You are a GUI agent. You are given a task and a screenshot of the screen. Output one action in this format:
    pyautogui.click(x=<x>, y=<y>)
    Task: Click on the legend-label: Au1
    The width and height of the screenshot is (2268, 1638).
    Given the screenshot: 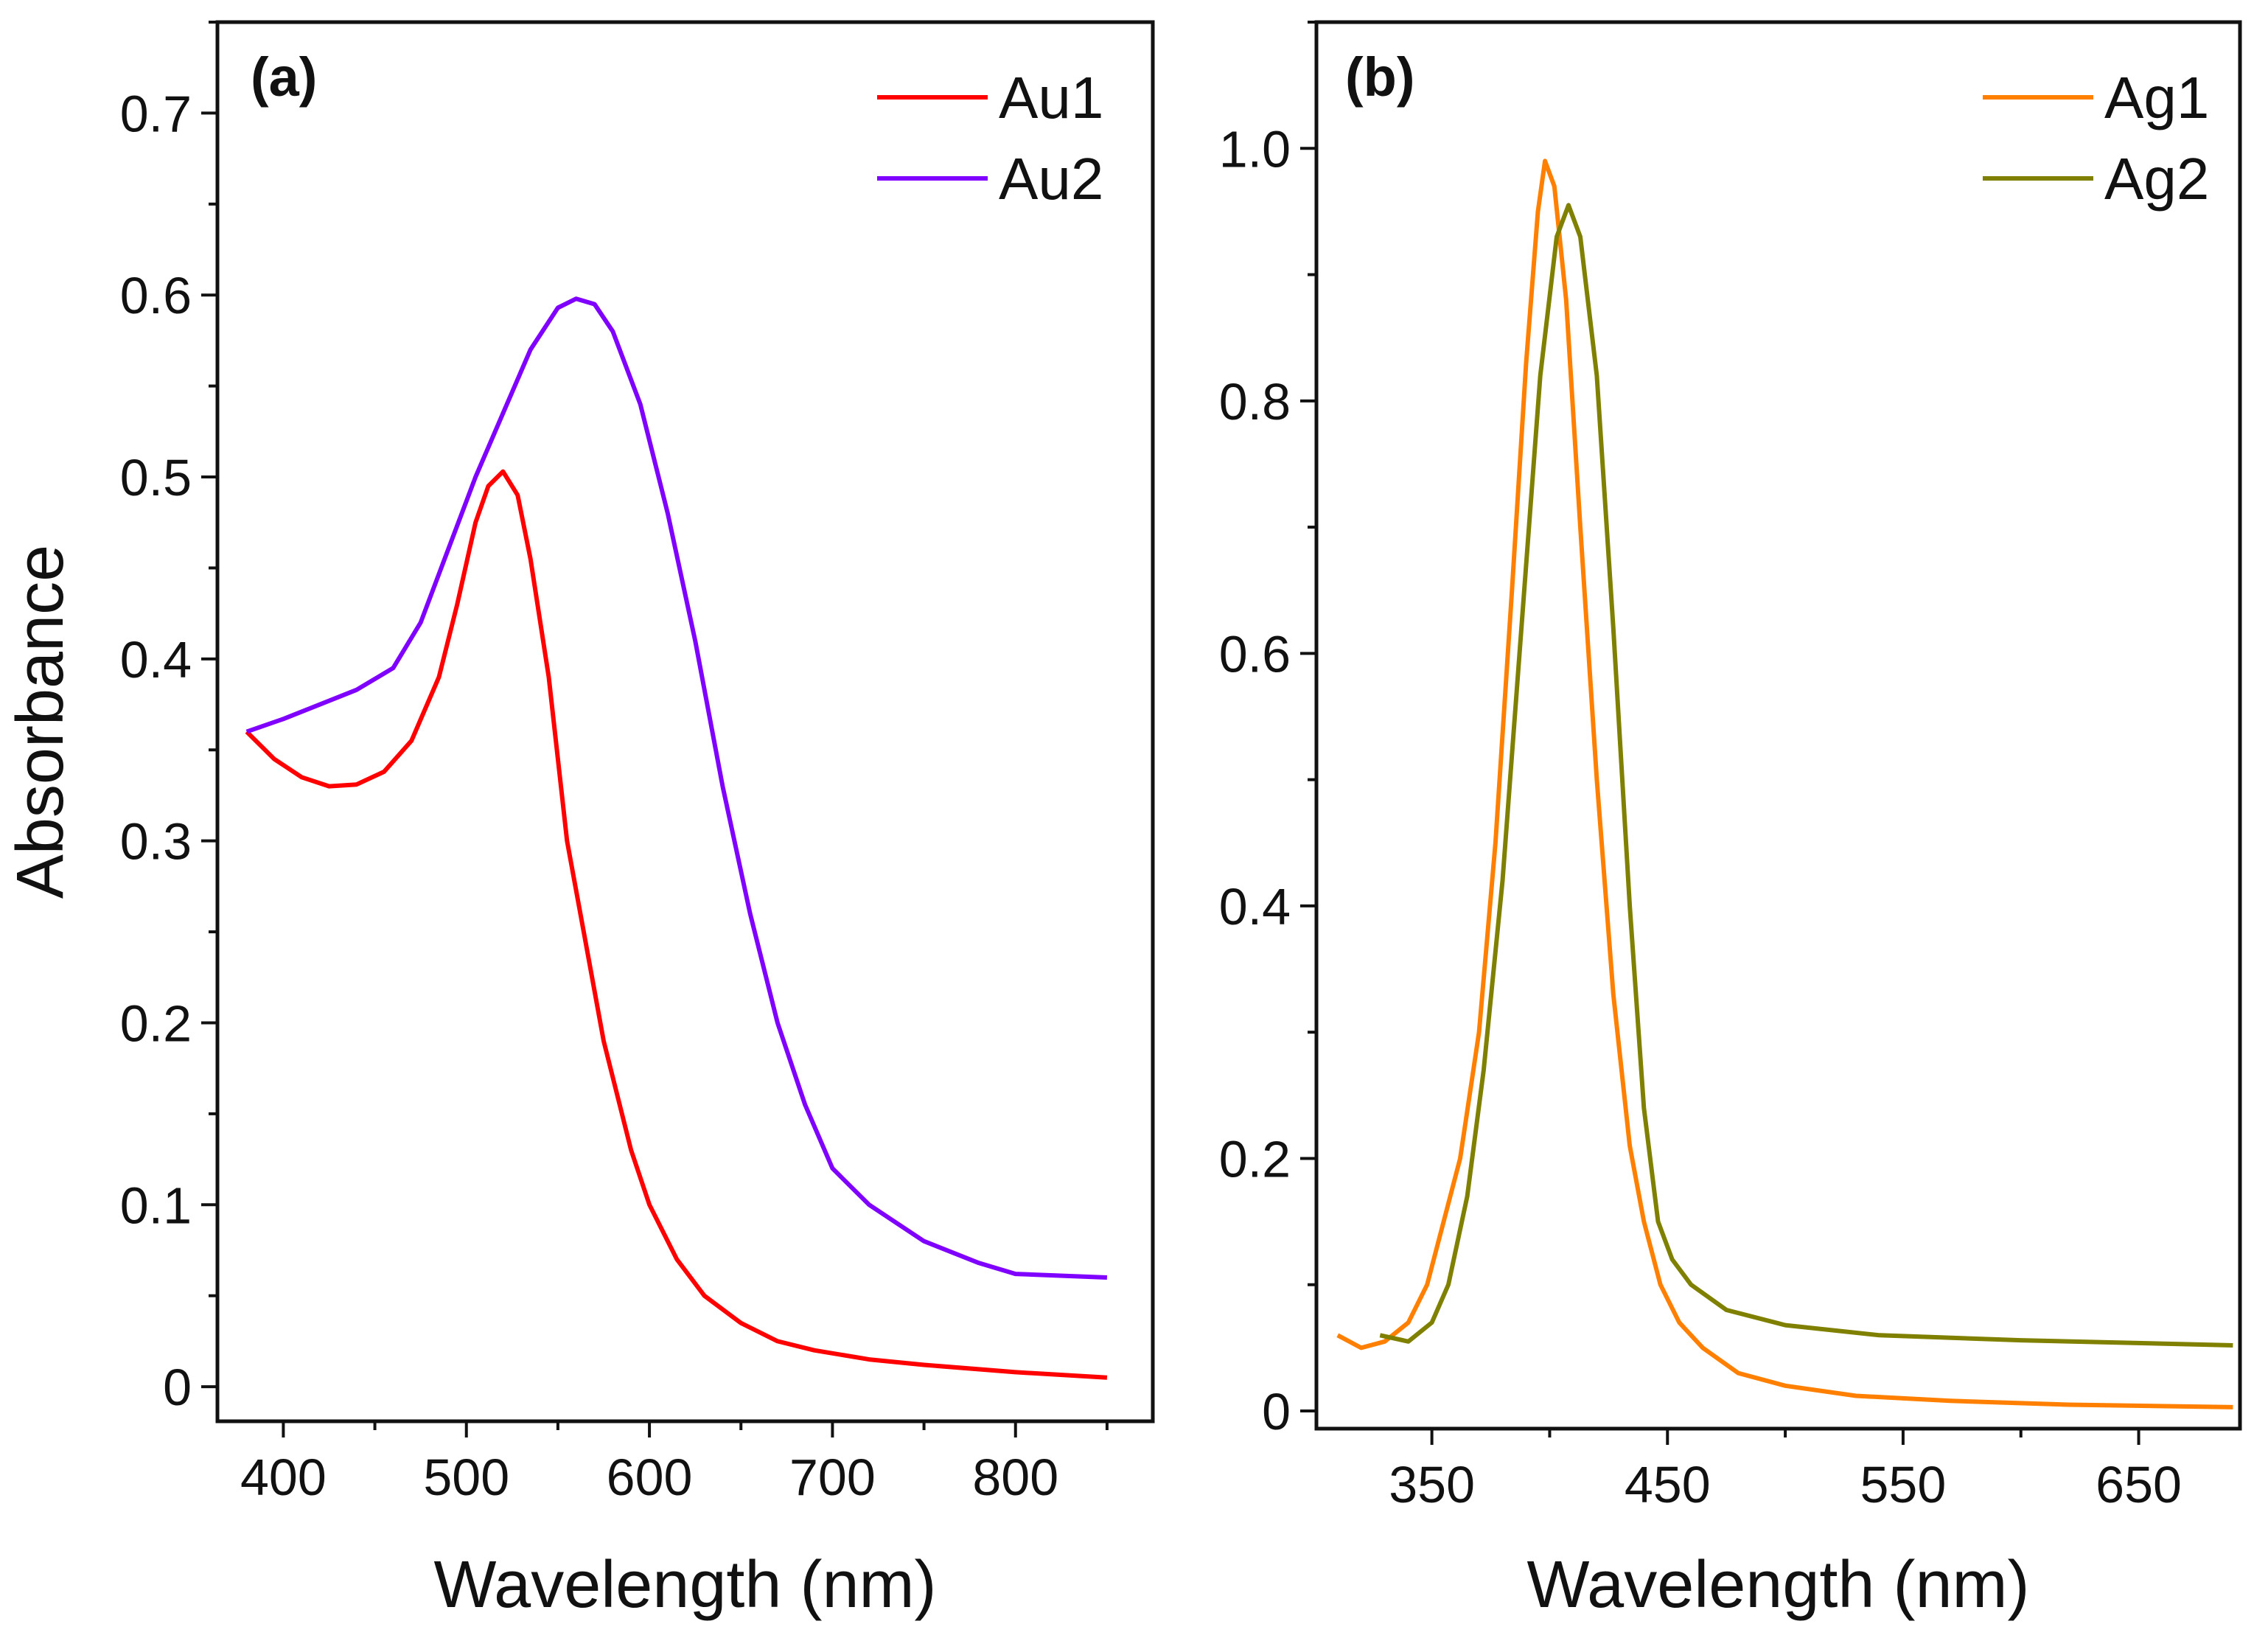 What is the action you would take?
    pyautogui.click(x=1051, y=97)
    